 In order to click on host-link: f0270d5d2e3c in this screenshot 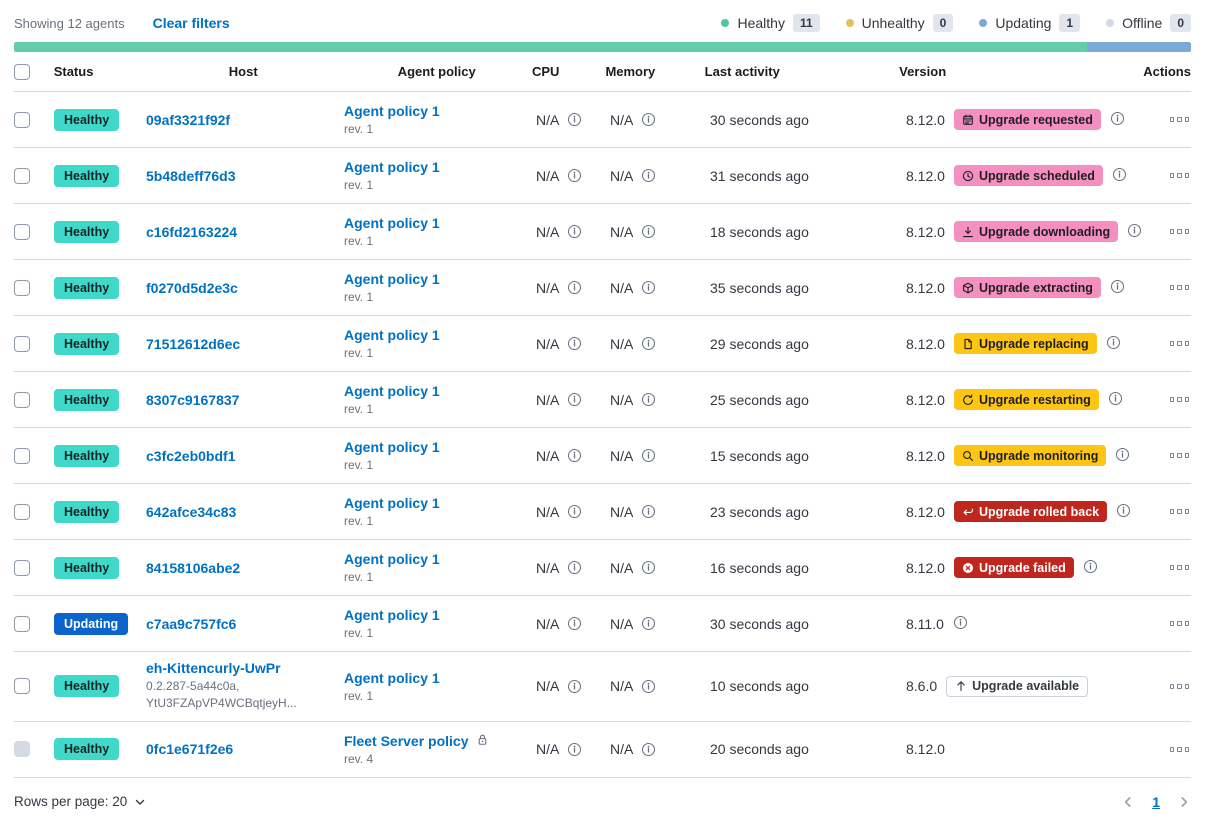, I will do `click(192, 287)`.